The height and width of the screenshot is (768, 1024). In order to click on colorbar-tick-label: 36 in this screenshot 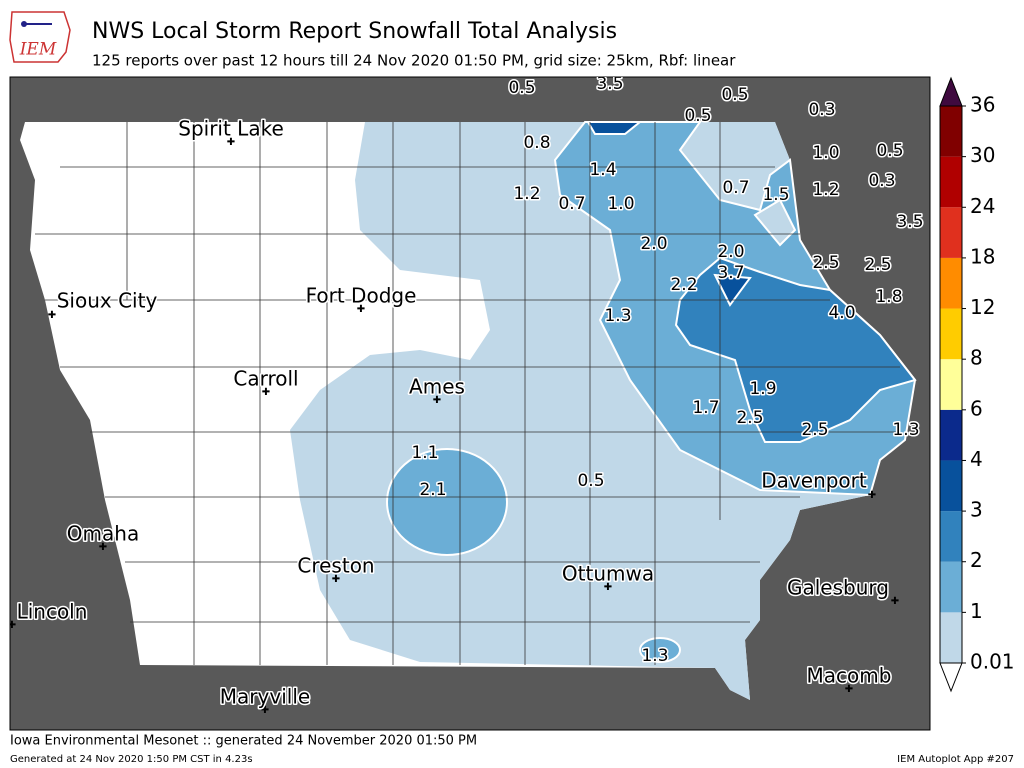, I will do `click(982, 105)`.